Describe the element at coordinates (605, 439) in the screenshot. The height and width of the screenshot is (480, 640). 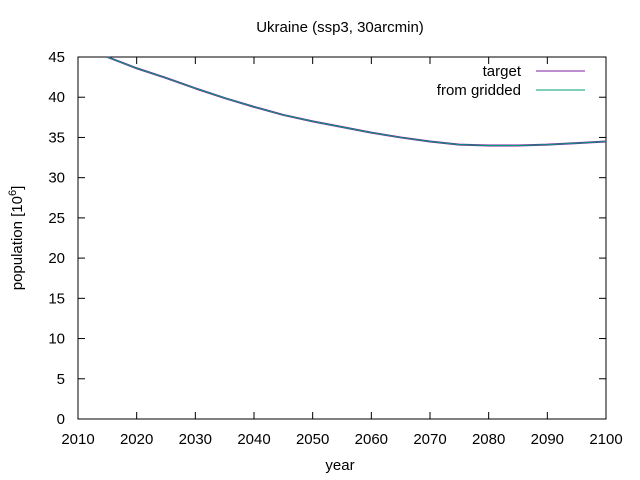
I see `x-tick-label-2100: 2100` at that location.